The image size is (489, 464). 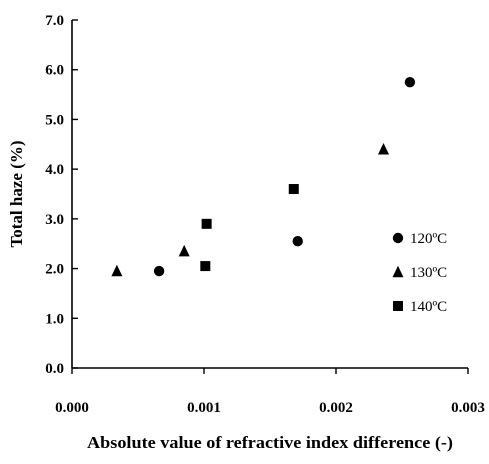 What do you see at coordinates (54, 120) in the screenshot?
I see `y-tick-label: 5.0` at bounding box center [54, 120].